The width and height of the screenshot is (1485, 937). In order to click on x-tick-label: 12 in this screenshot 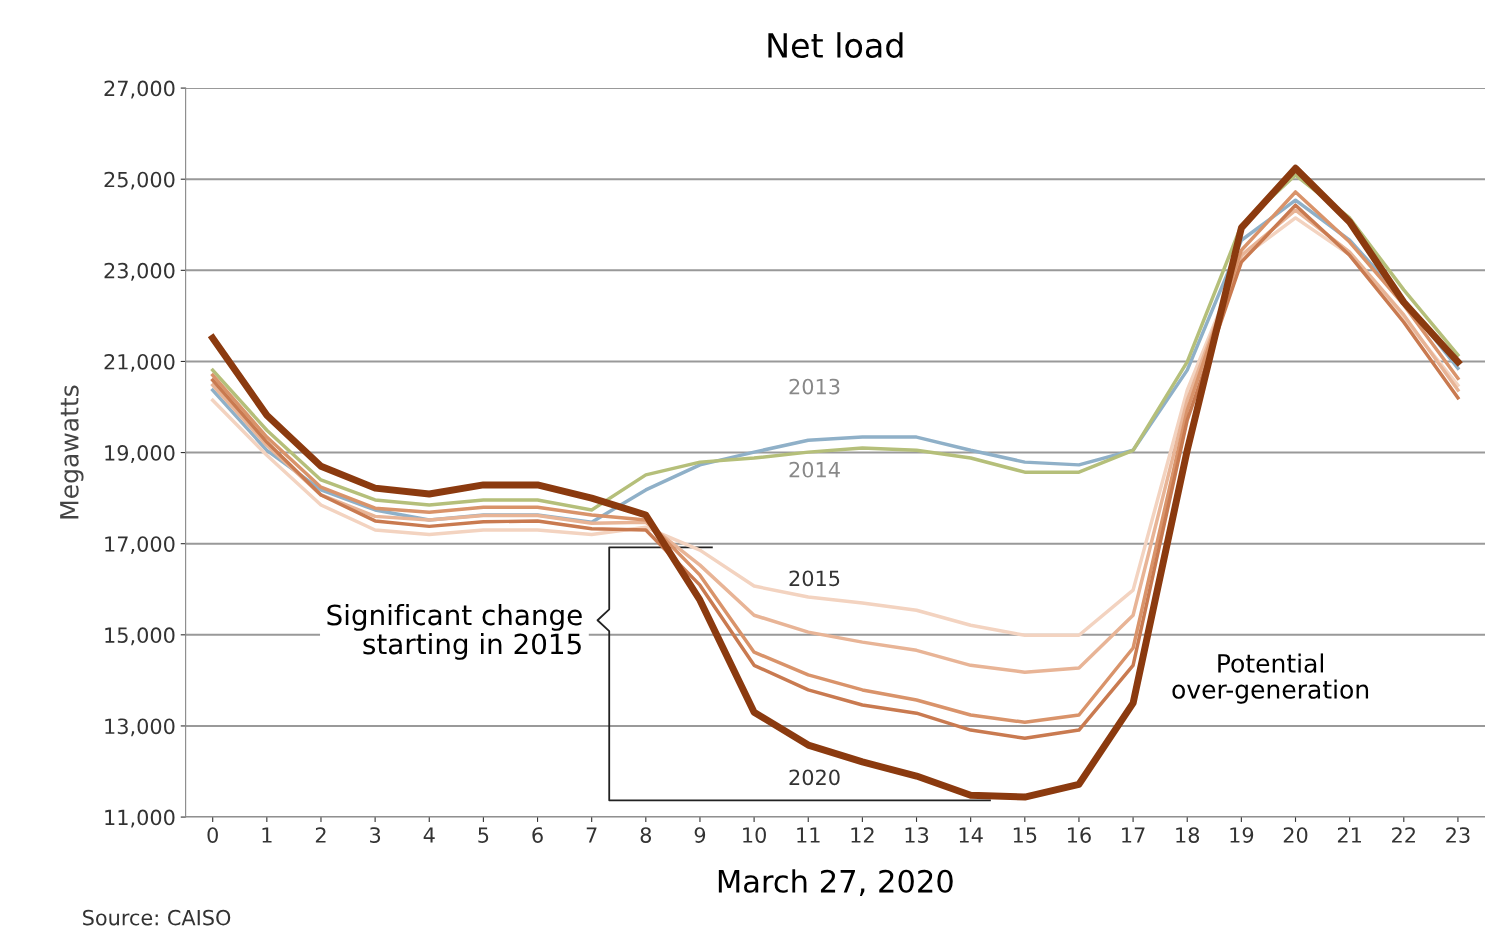, I will do `click(862, 835)`.